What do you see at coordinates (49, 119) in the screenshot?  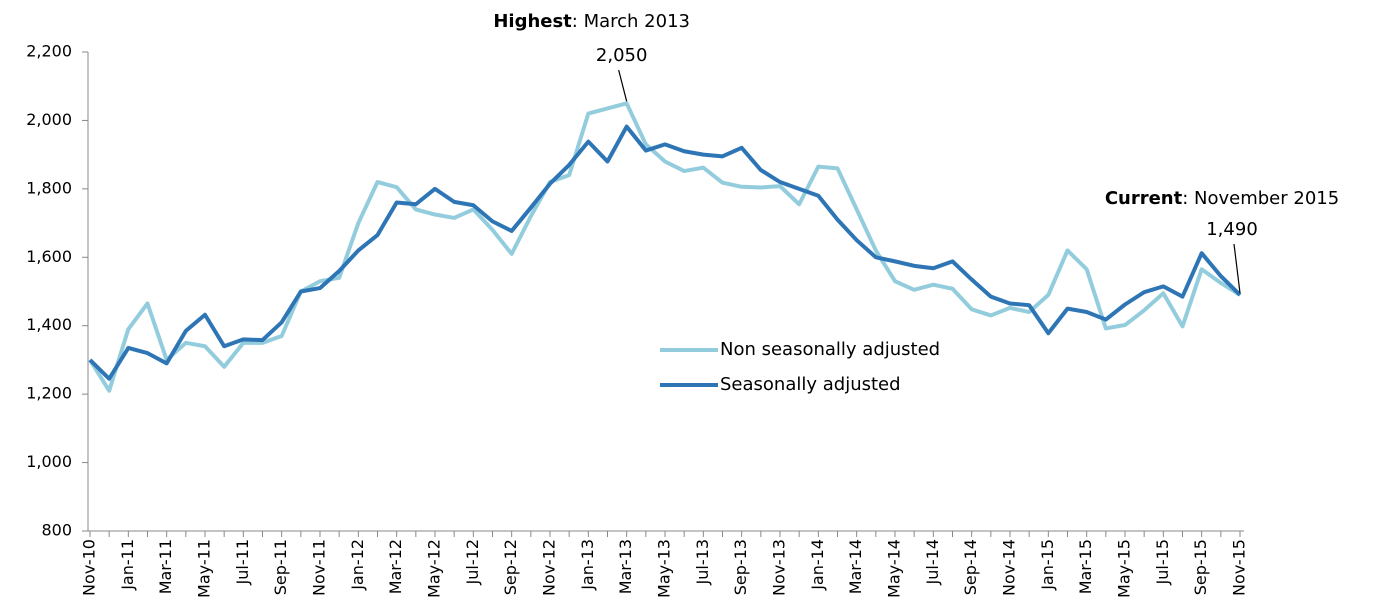 I see `y-tick-label: 2,000` at bounding box center [49, 119].